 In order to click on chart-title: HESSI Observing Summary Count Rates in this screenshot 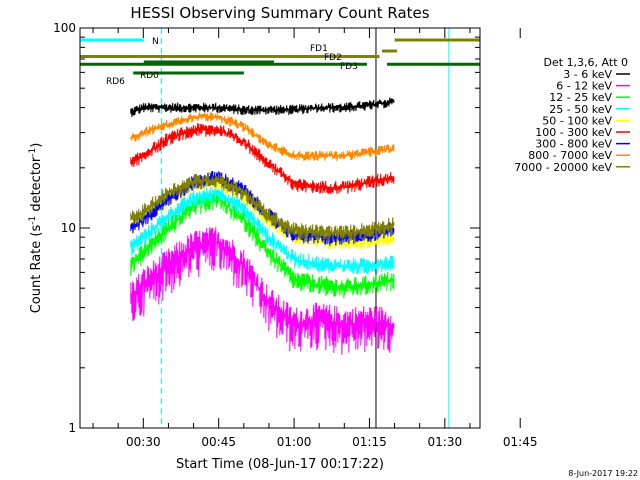, I will do `click(279, 13)`.